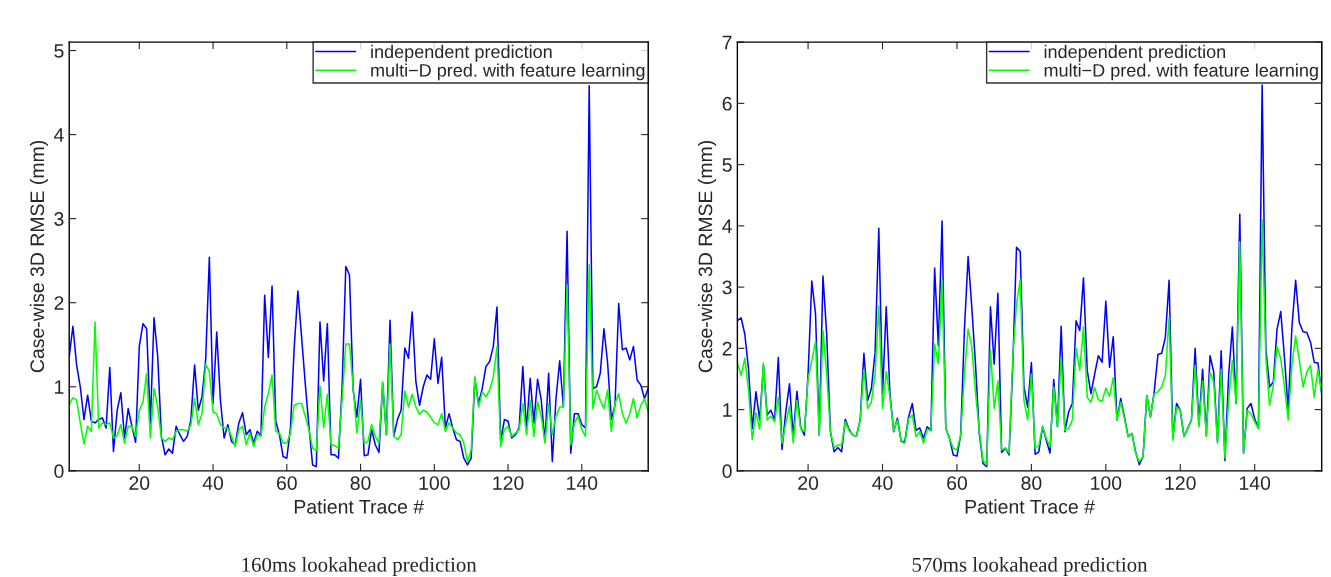  I want to click on text: 570ms lookahead prediction, so click(1030, 567).